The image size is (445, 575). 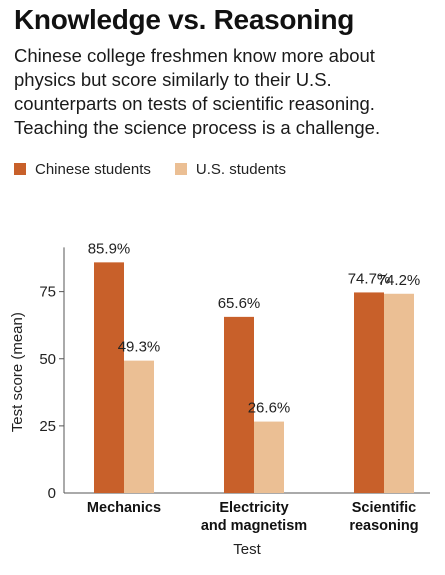 I want to click on x-tick-label: Scientific, so click(x=384, y=508).